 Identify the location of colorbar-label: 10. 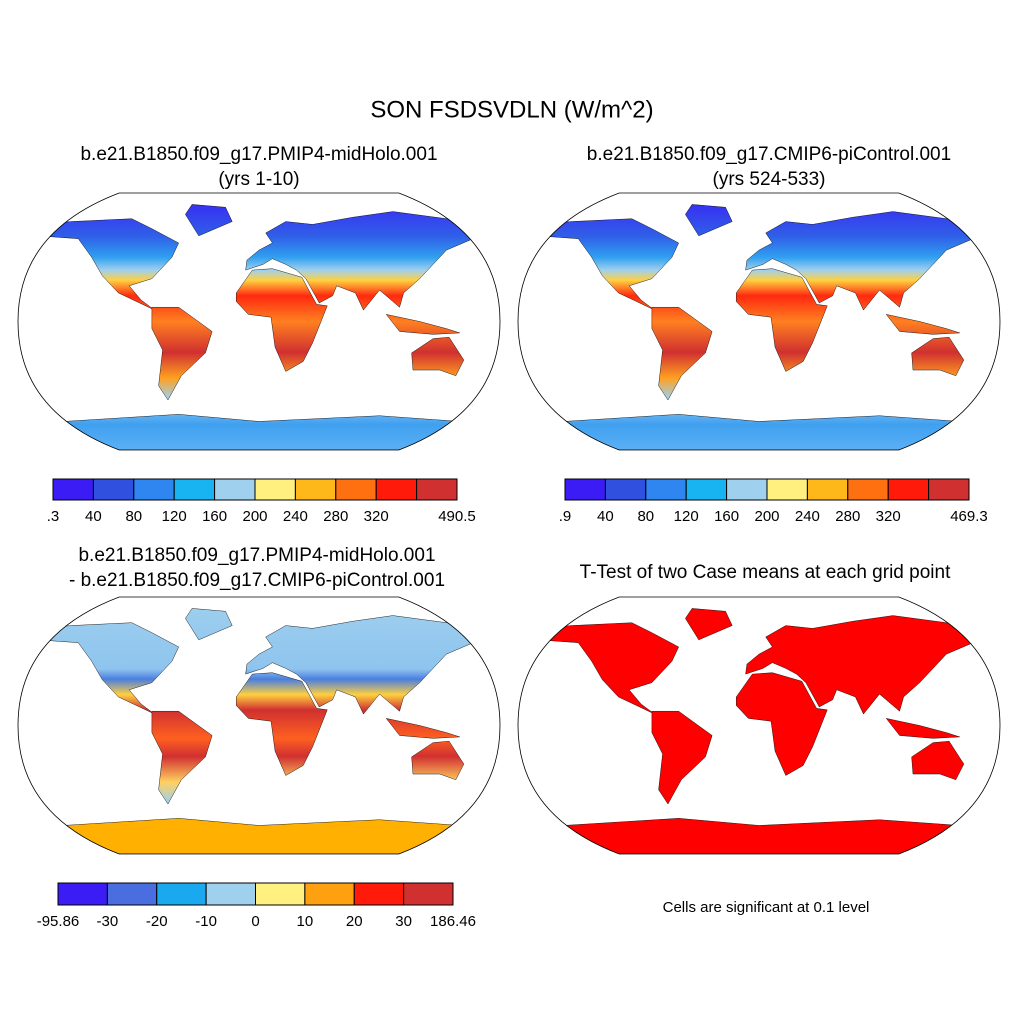
(305, 921).